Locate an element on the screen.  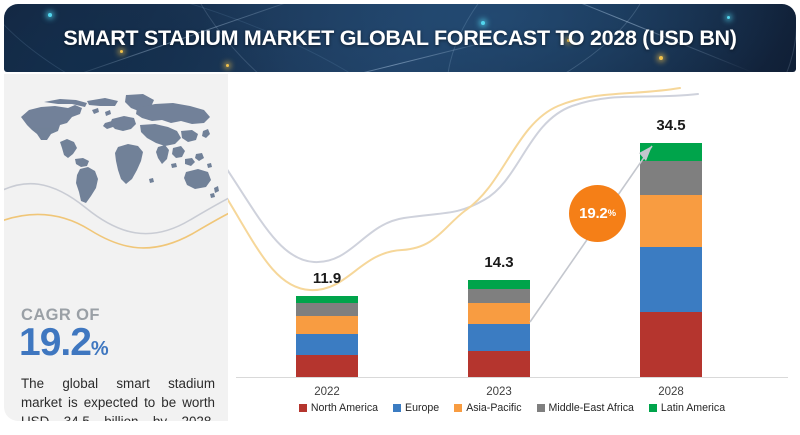
cagr-percent-symbol: % is located at coordinates (99, 349).